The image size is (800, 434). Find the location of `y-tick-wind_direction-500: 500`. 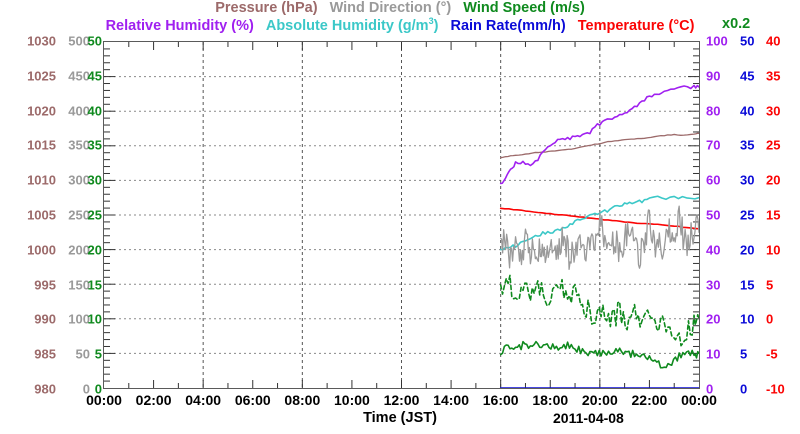

y-tick-wind_direction-500: 500 is located at coordinates (79, 41).